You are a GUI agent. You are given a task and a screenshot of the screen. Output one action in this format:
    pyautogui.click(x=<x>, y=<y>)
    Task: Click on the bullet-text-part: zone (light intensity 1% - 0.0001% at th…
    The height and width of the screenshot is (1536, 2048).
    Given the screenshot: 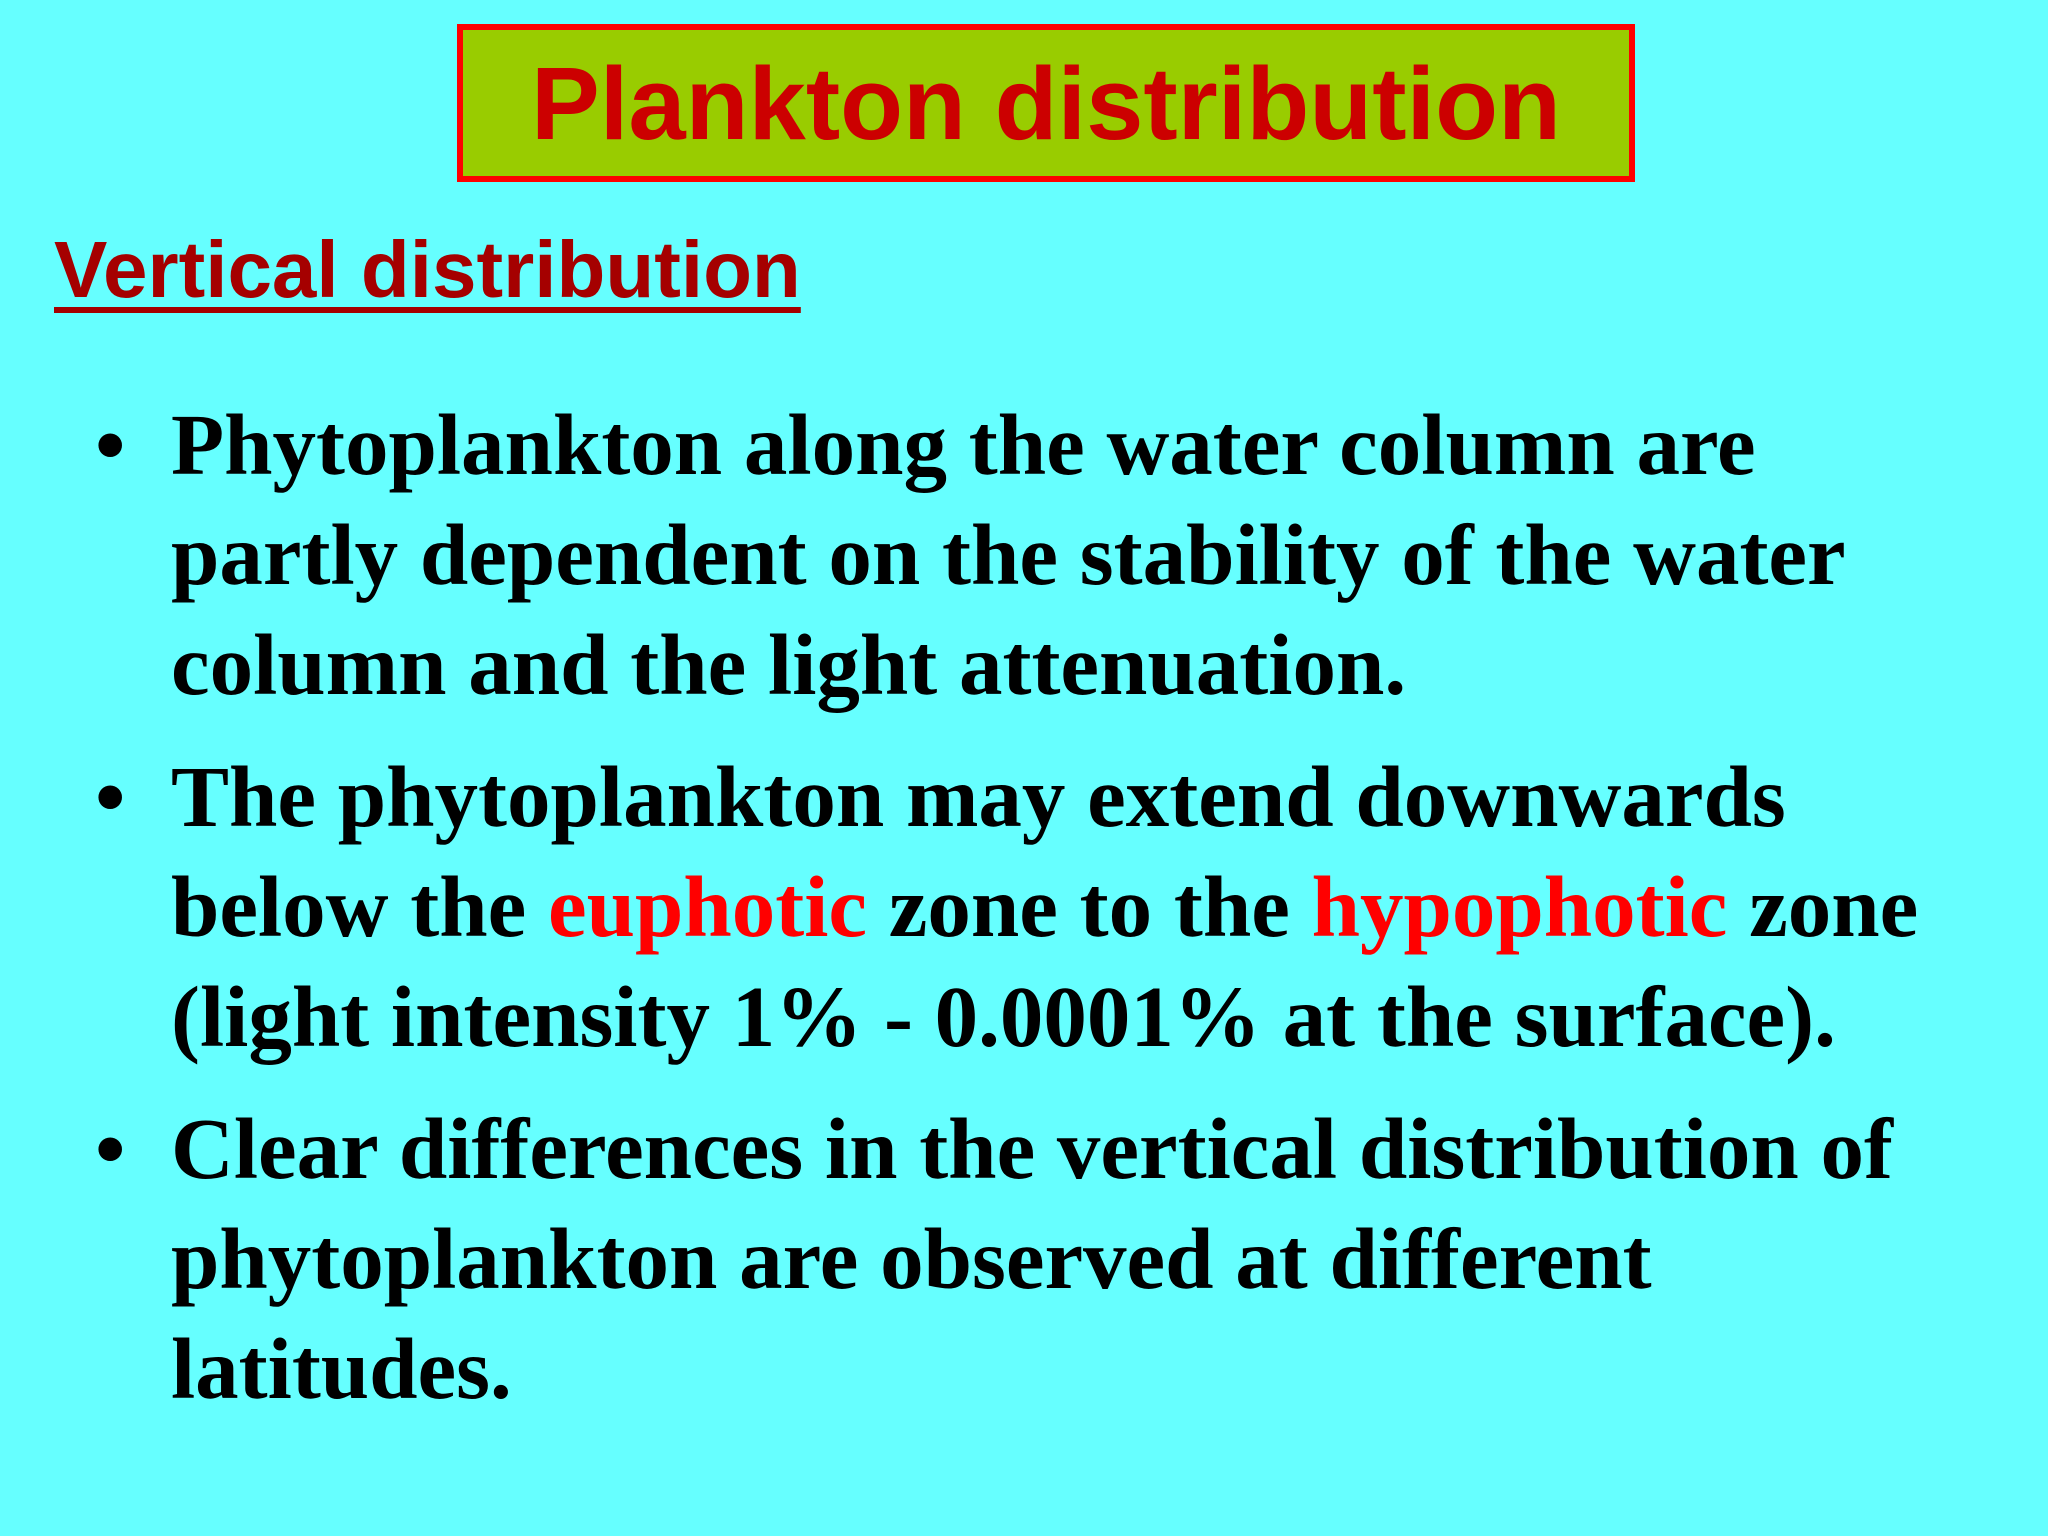 What is the action you would take?
    pyautogui.click(x=1045, y=961)
    